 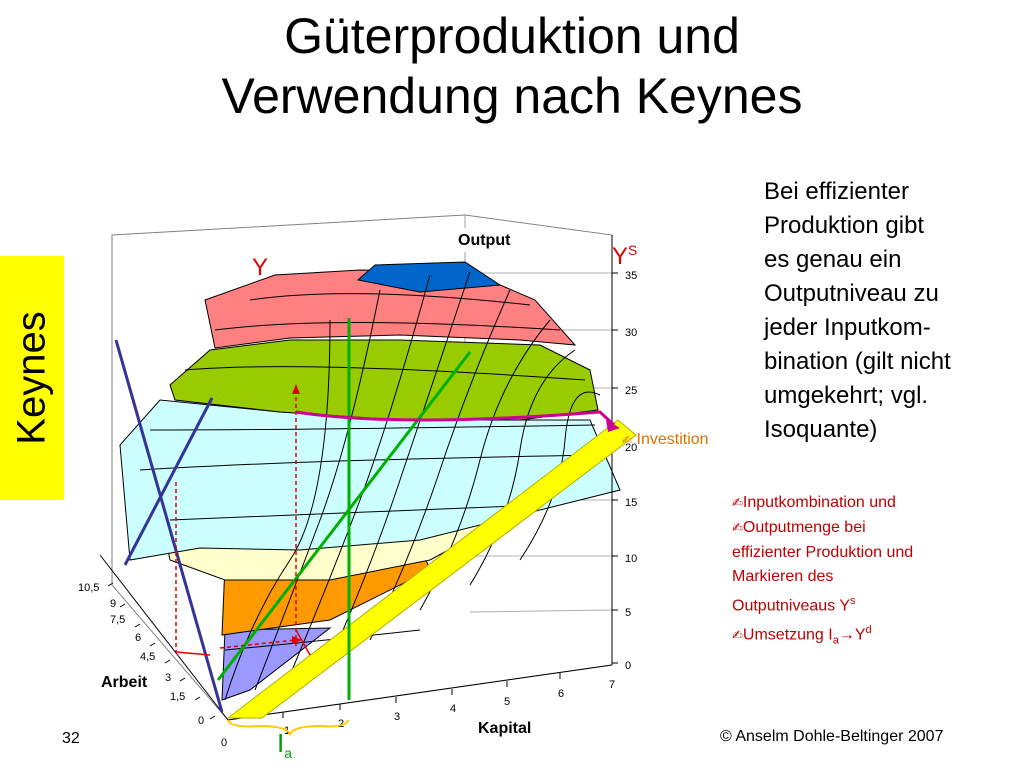 I want to click on kapital-tick-3: 3, so click(x=397, y=717).